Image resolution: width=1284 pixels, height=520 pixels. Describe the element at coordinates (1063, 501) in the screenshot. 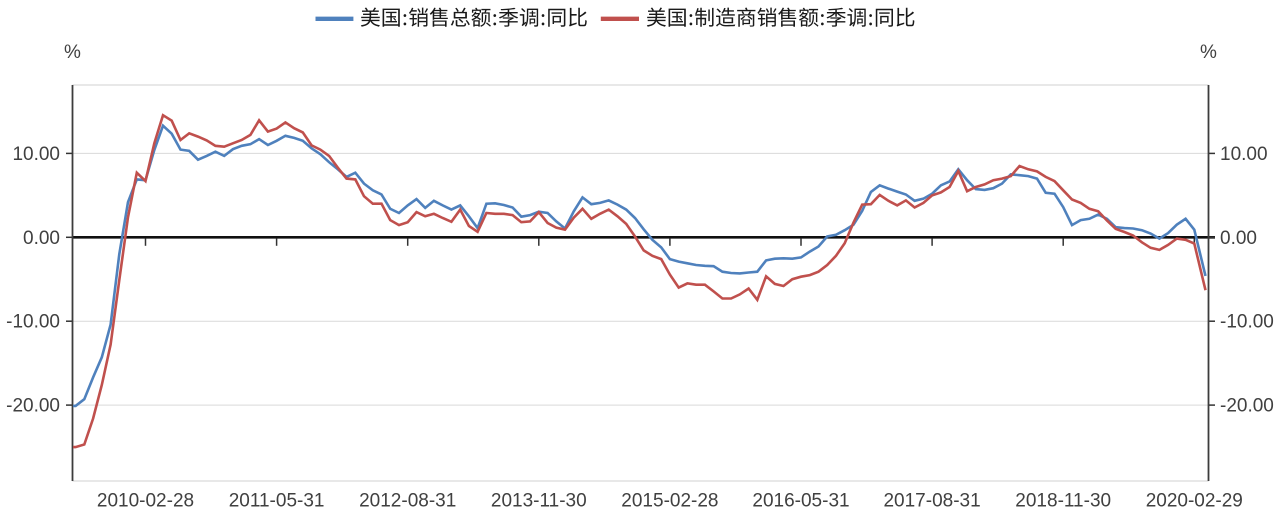

I see `svg-text: 2018-11-30` at that location.